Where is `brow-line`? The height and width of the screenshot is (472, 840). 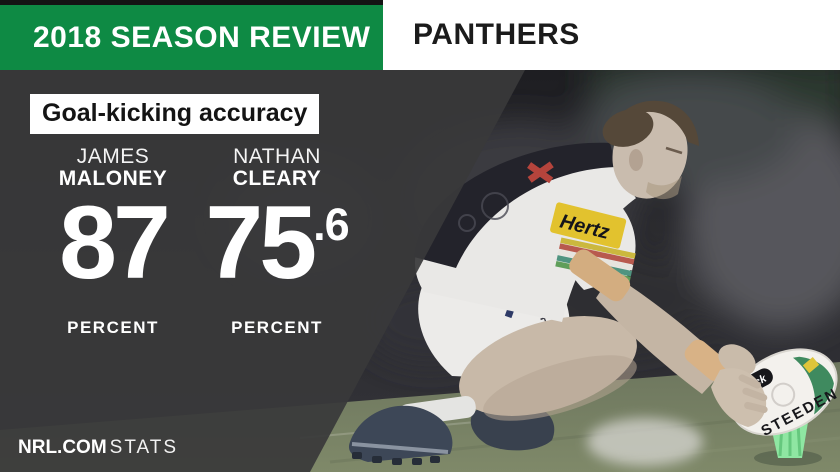 brow-line is located at coordinates (674, 150).